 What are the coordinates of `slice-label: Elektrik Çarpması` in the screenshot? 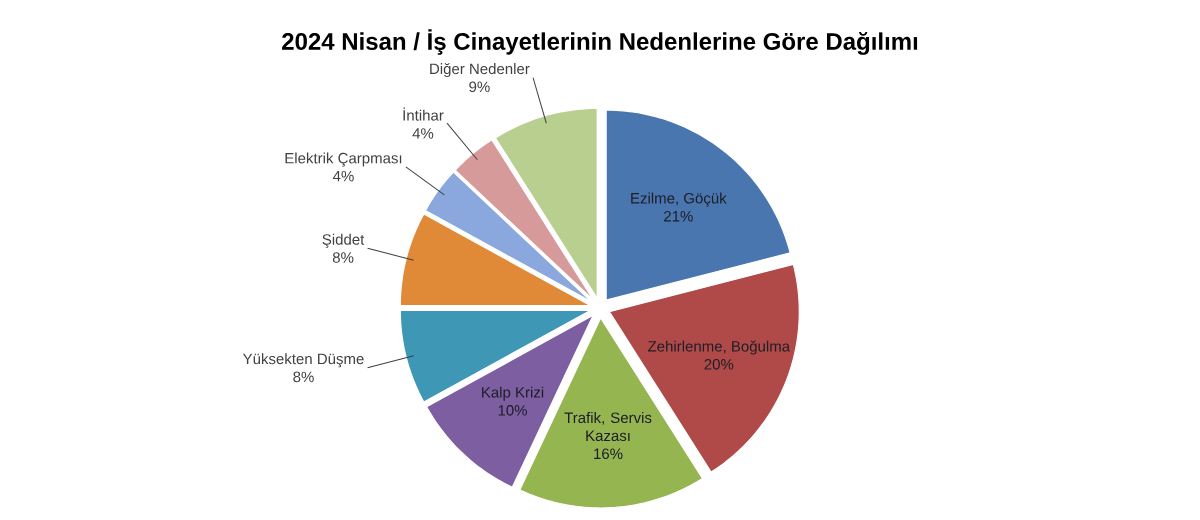 It's located at (343, 159).